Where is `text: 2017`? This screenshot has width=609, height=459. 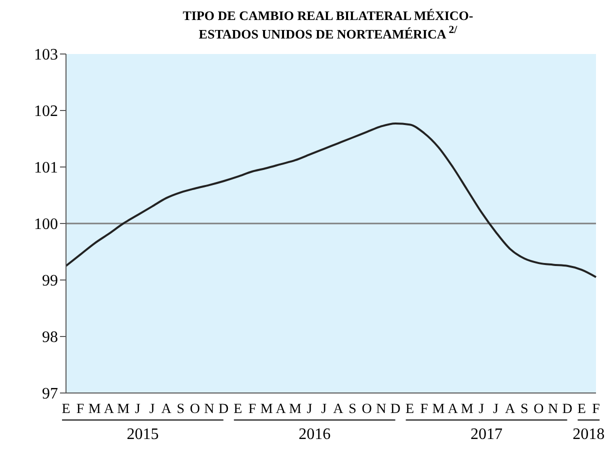
text: 2017 is located at coordinates (486, 435).